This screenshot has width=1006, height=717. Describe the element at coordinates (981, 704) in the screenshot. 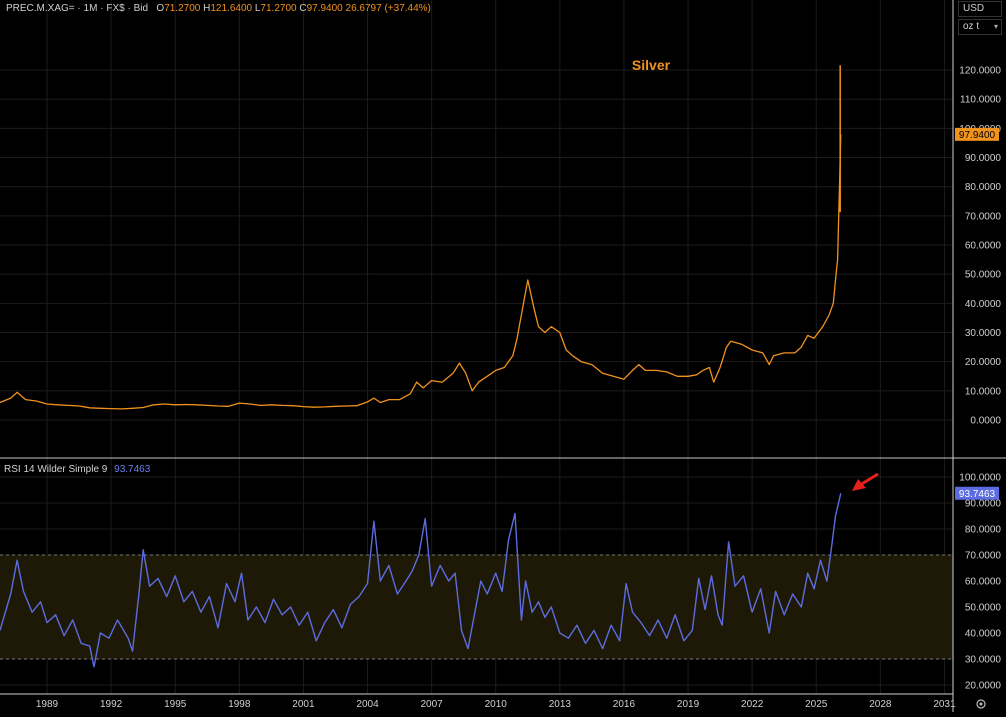

I see `settings-icon` at that location.